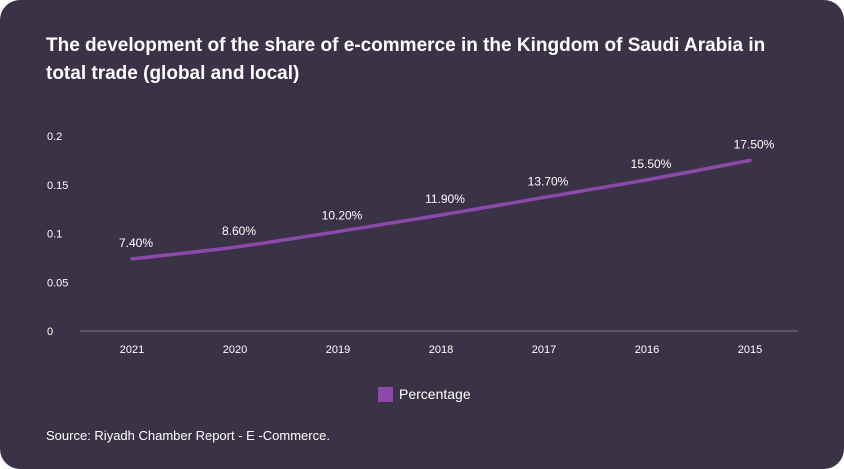 This screenshot has width=844, height=469. I want to click on data-label: 7.40%, so click(136, 243).